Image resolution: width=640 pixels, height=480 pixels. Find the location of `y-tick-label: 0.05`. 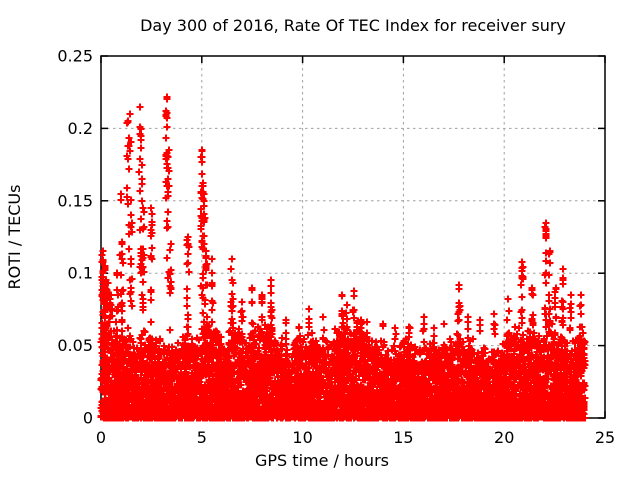

y-tick-label: 0.05 is located at coordinates (75, 345).